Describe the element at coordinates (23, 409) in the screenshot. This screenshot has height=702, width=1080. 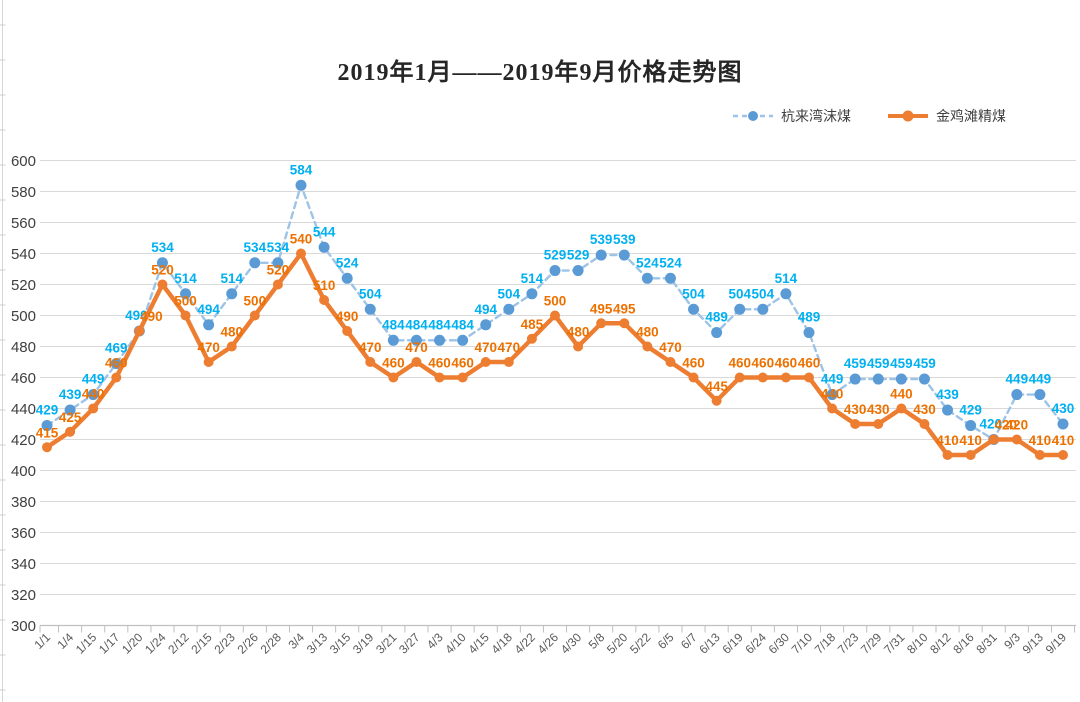
I see `y-axis-label: 440` at that location.